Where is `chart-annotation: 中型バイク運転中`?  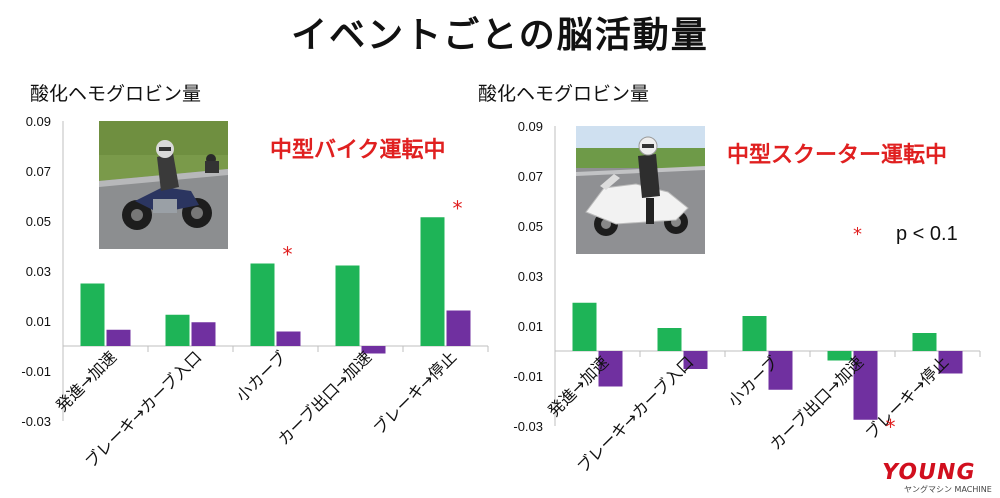
chart-annotation: 中型バイク運転中 is located at coordinates (358, 150).